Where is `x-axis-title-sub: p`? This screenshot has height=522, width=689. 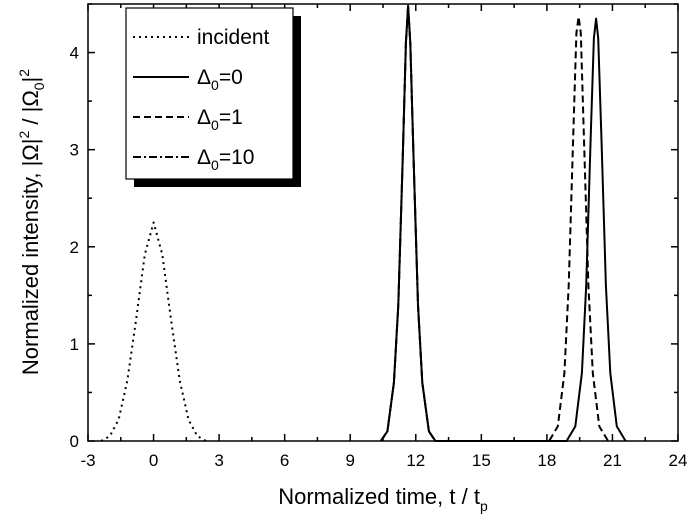 x-axis-title-sub: p is located at coordinates (484, 506).